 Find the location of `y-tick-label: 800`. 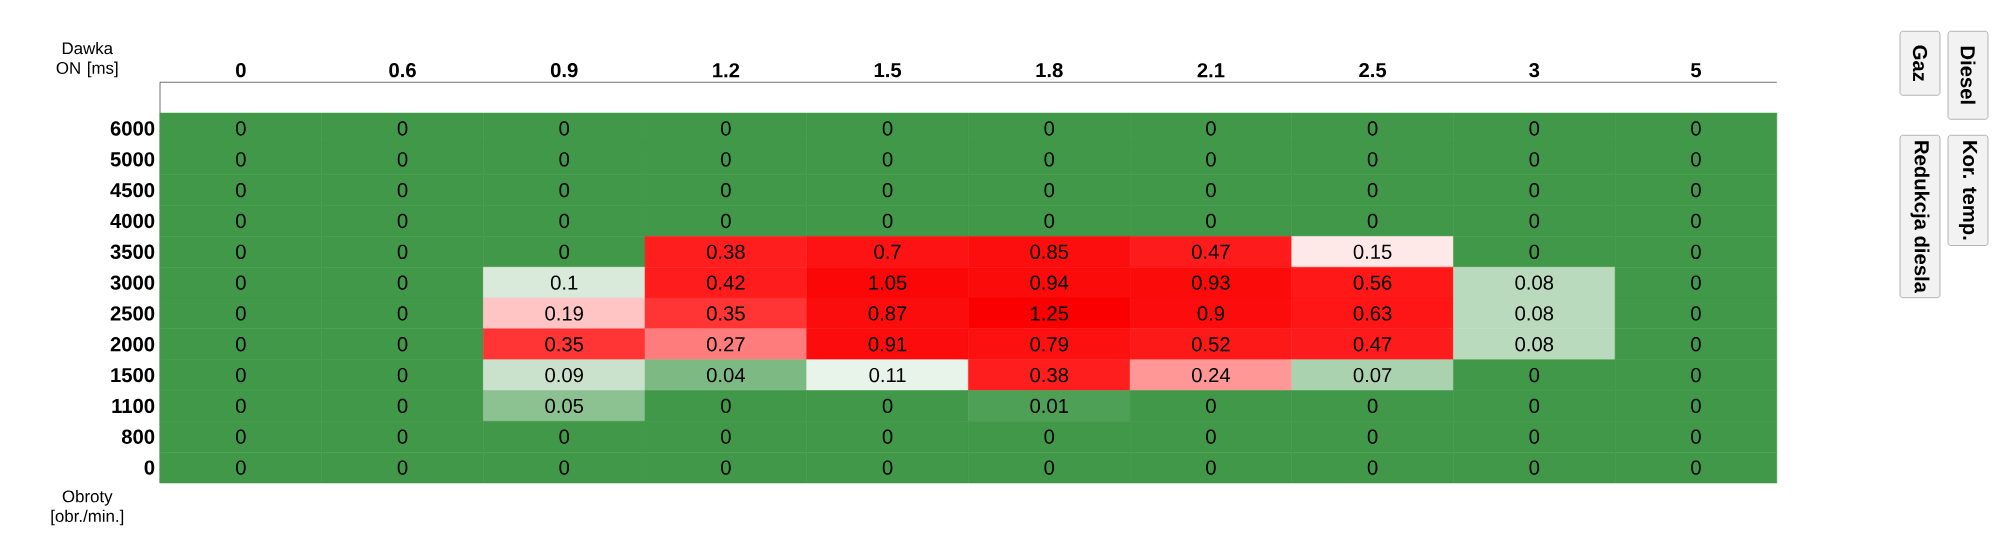

y-tick-label: 800 is located at coordinates (138, 436).